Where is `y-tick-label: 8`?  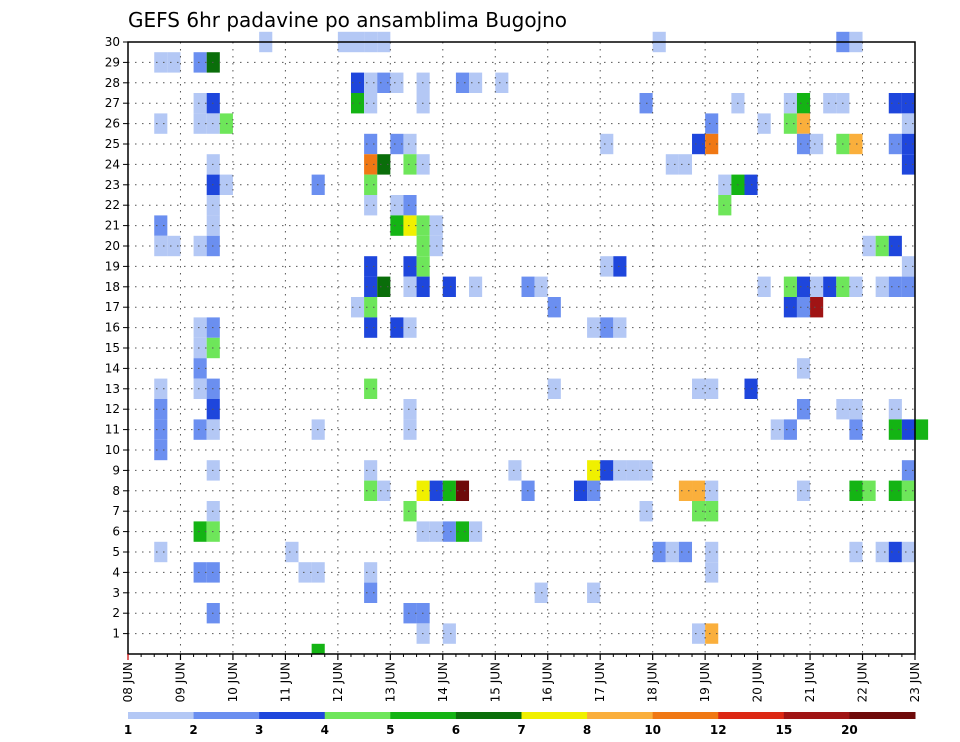
y-tick-label: 8 is located at coordinates (116, 491).